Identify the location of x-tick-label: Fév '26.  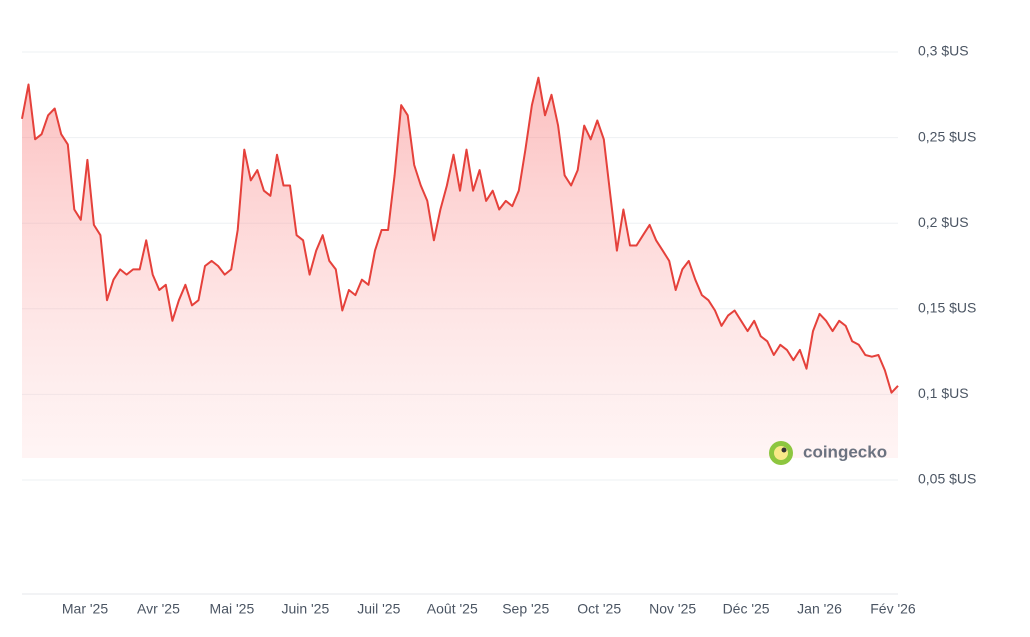
(893, 609).